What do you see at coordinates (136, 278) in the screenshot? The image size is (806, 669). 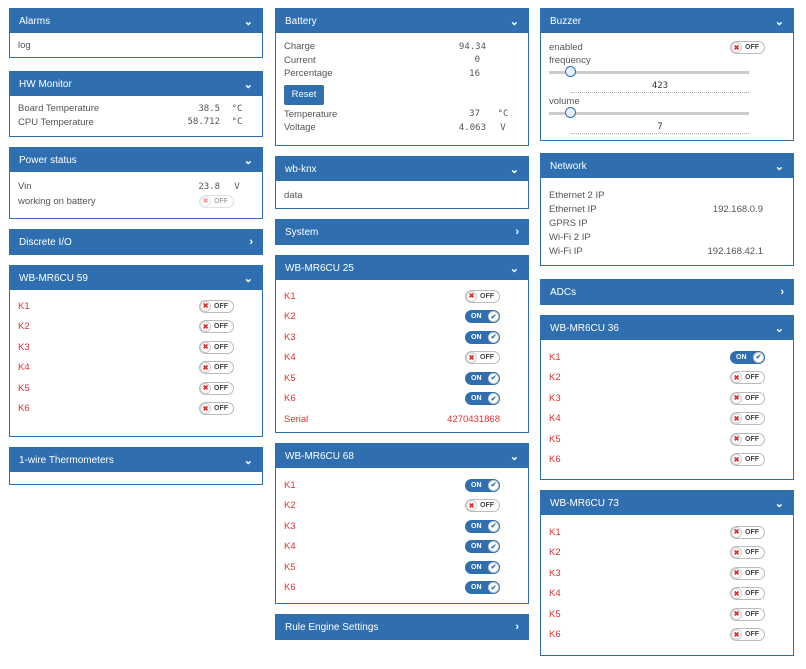 I see `wb-mr6cu-59-header: WB-MR6CU 59 ⌄` at bounding box center [136, 278].